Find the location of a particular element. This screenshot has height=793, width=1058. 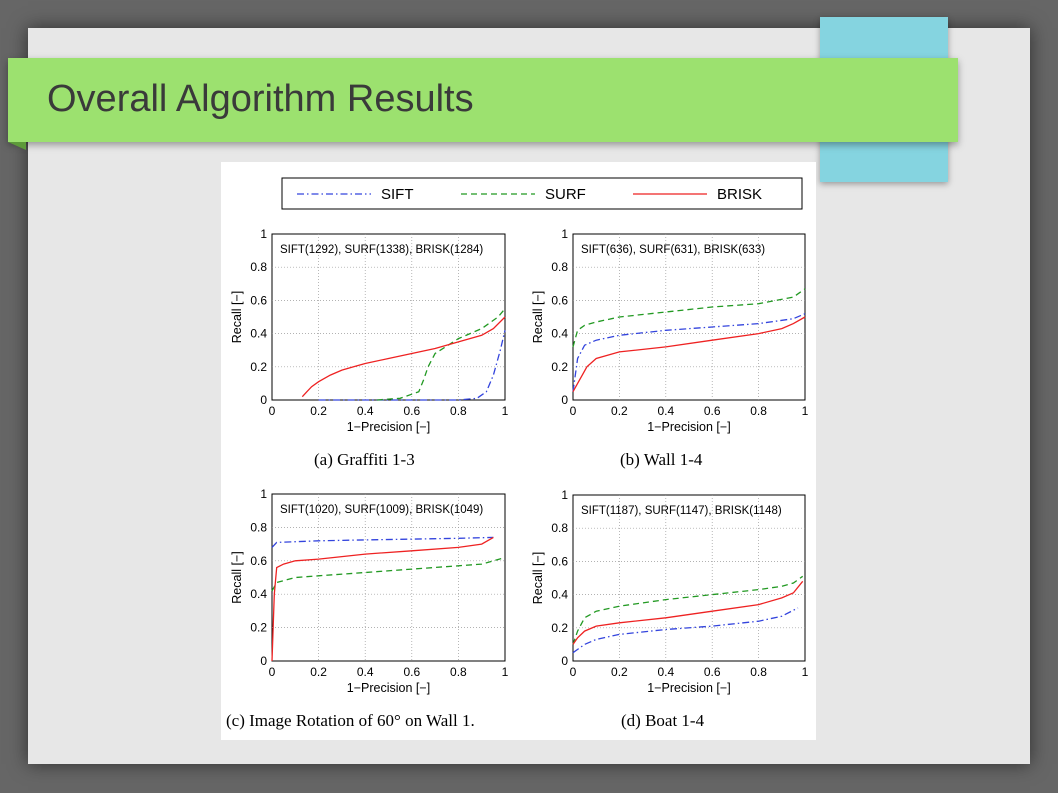

panel-c-series-sift is located at coordinates (382, 542).